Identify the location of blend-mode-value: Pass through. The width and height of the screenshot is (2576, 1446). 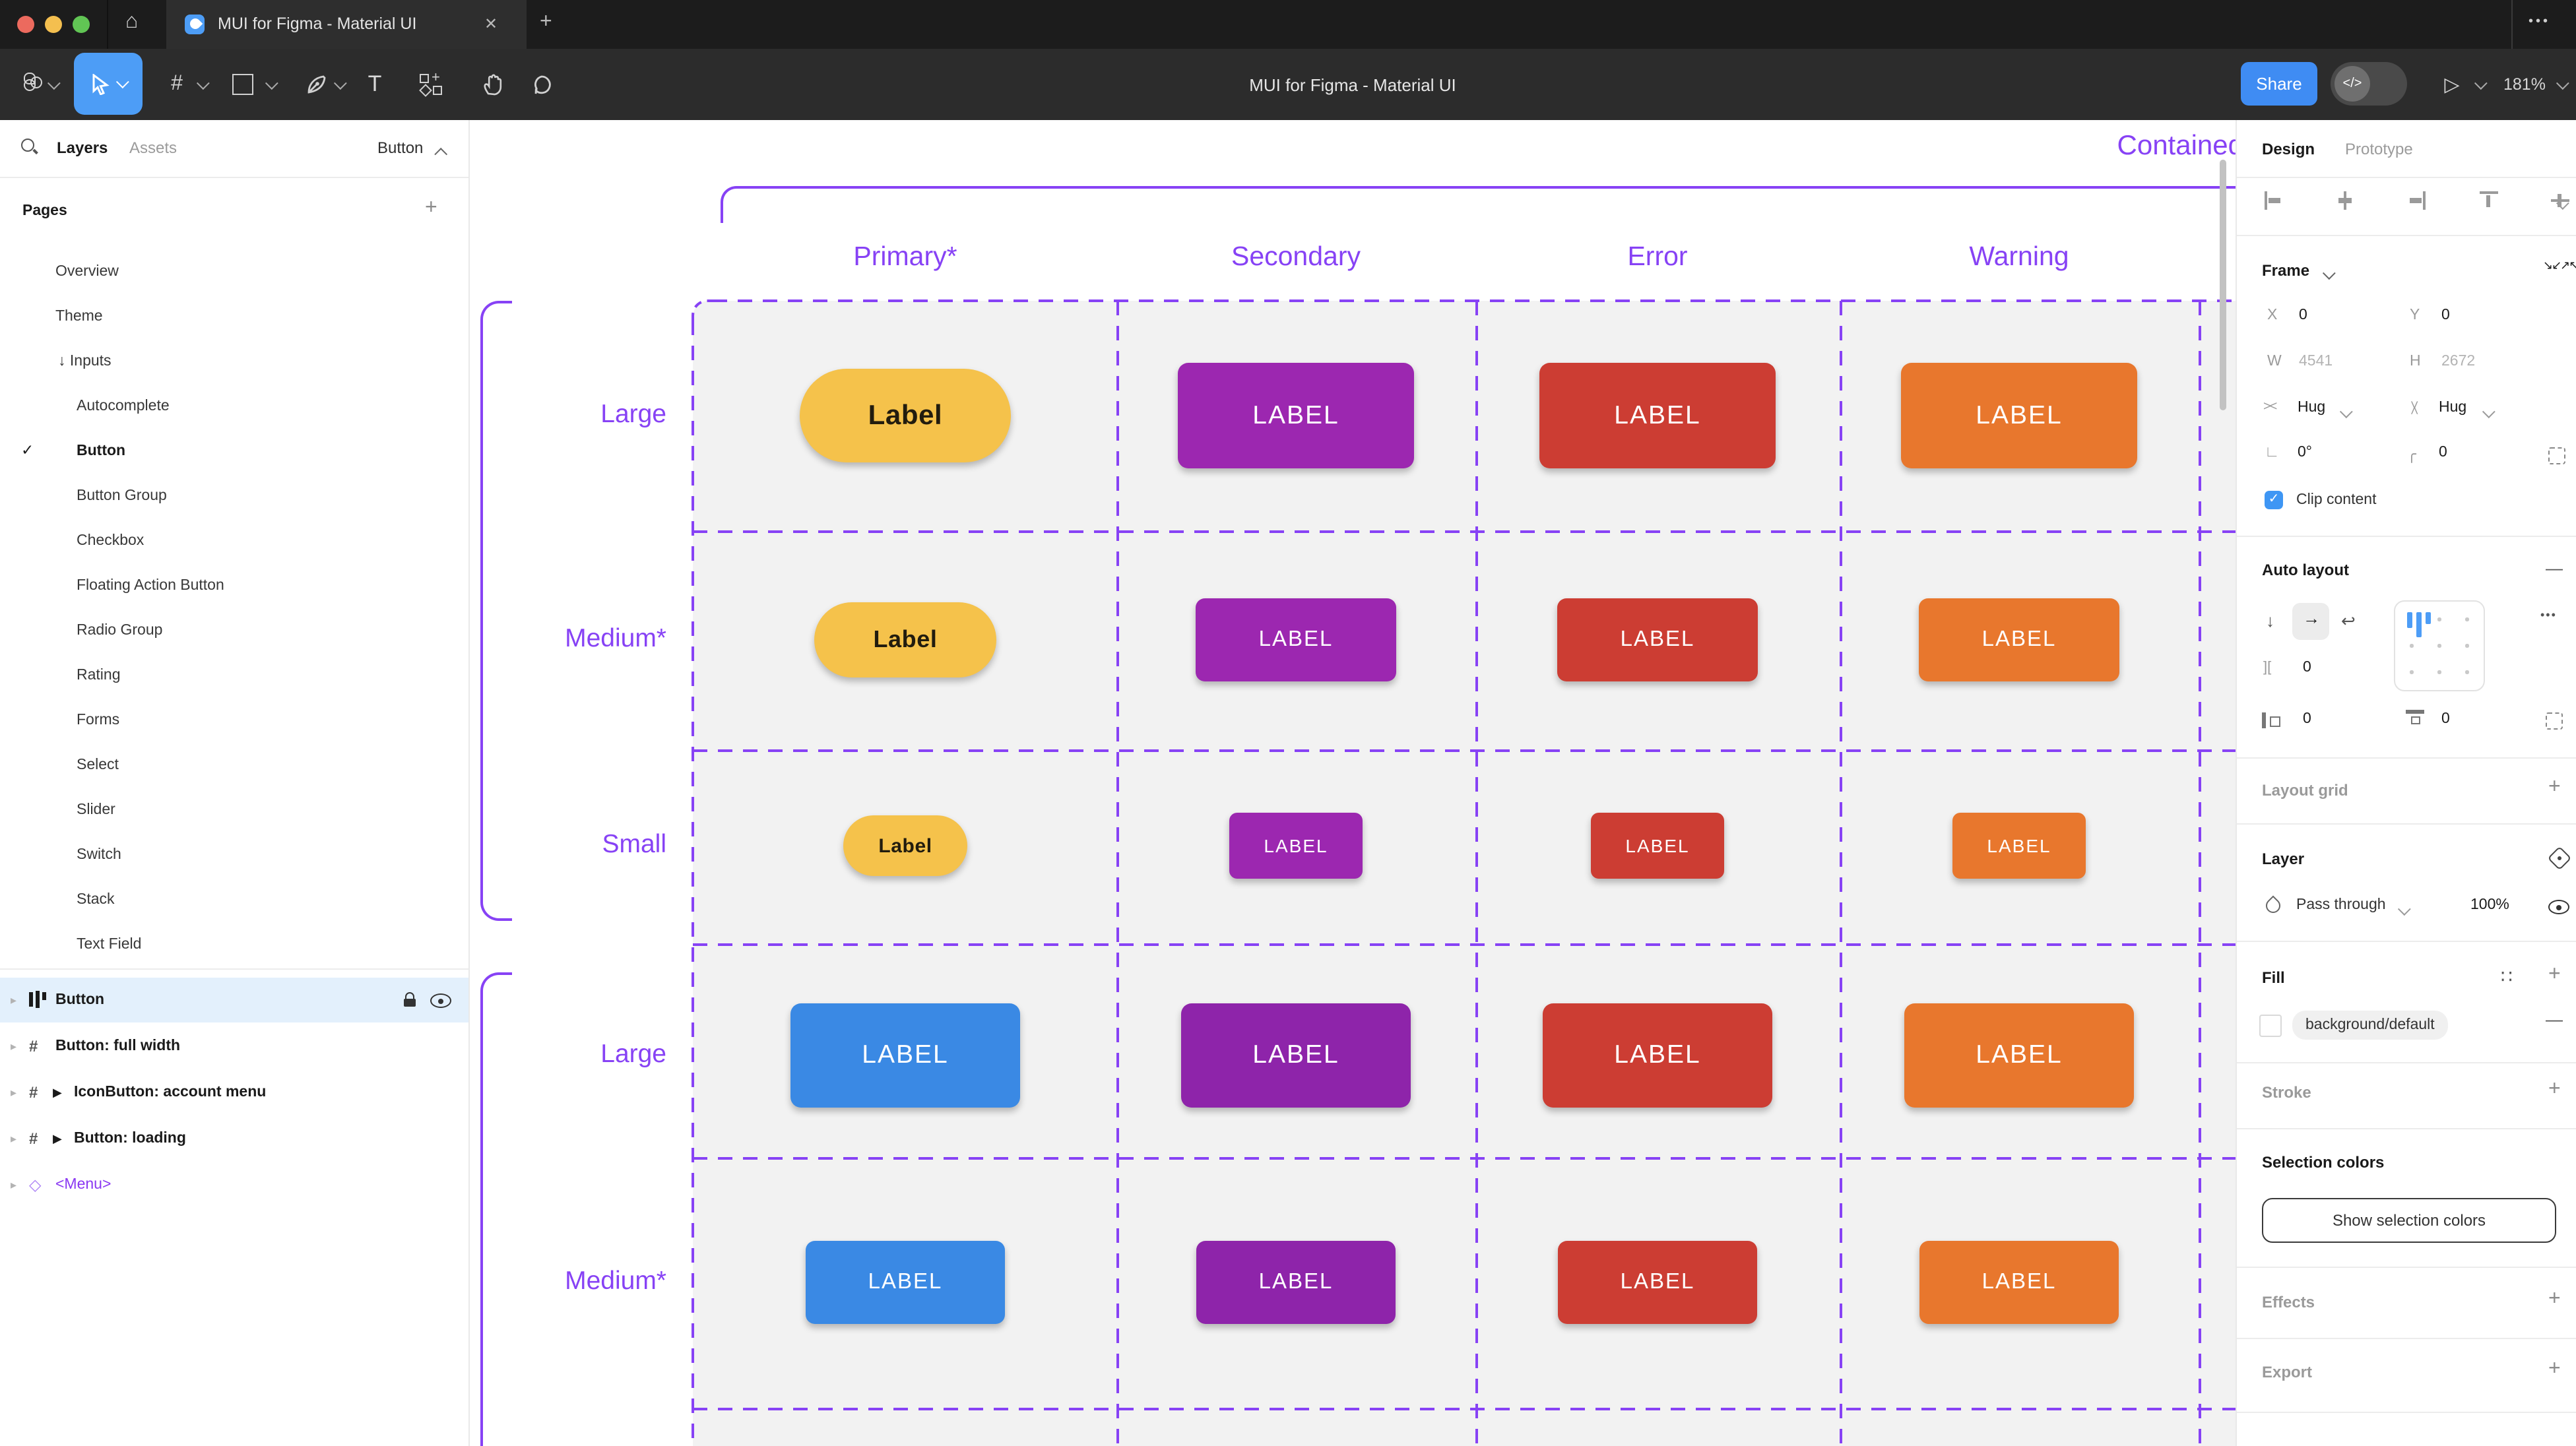
(2341, 905).